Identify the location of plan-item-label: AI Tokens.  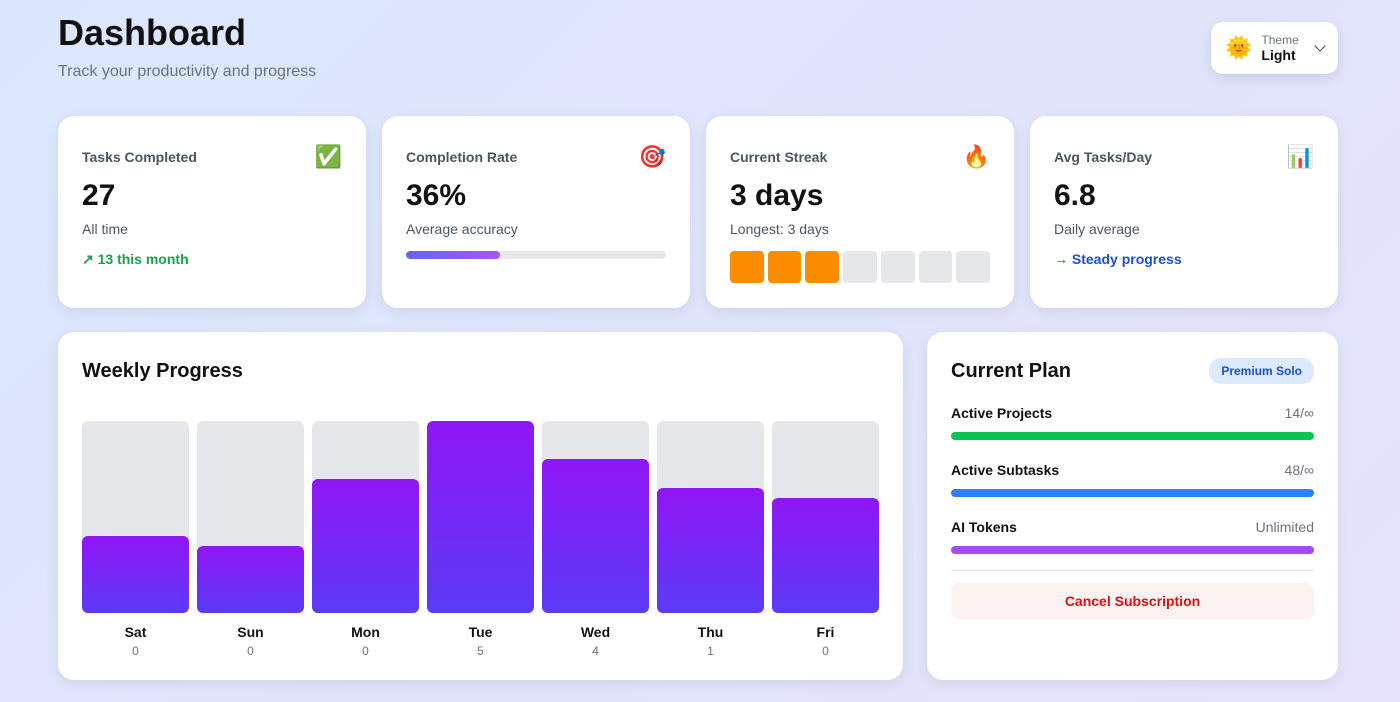
(984, 527).